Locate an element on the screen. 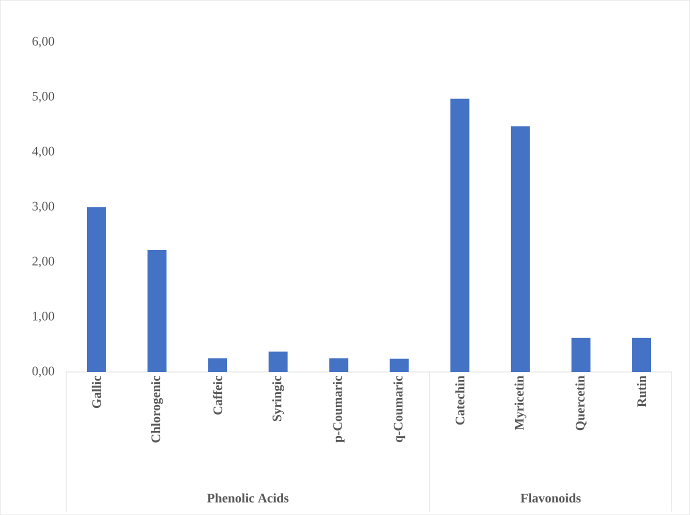 The height and width of the screenshot is (515, 690). x-tick-label: Myricetin is located at coordinates (520, 403).